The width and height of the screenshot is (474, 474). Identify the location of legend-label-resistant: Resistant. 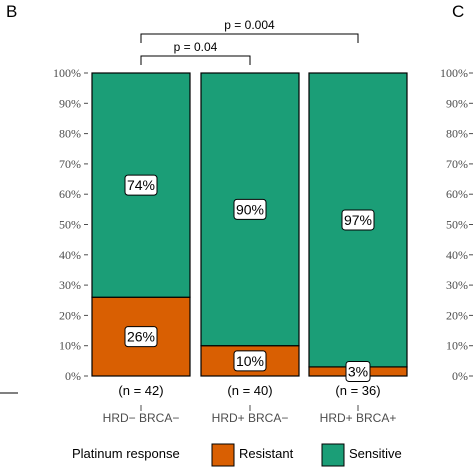
(266, 453).